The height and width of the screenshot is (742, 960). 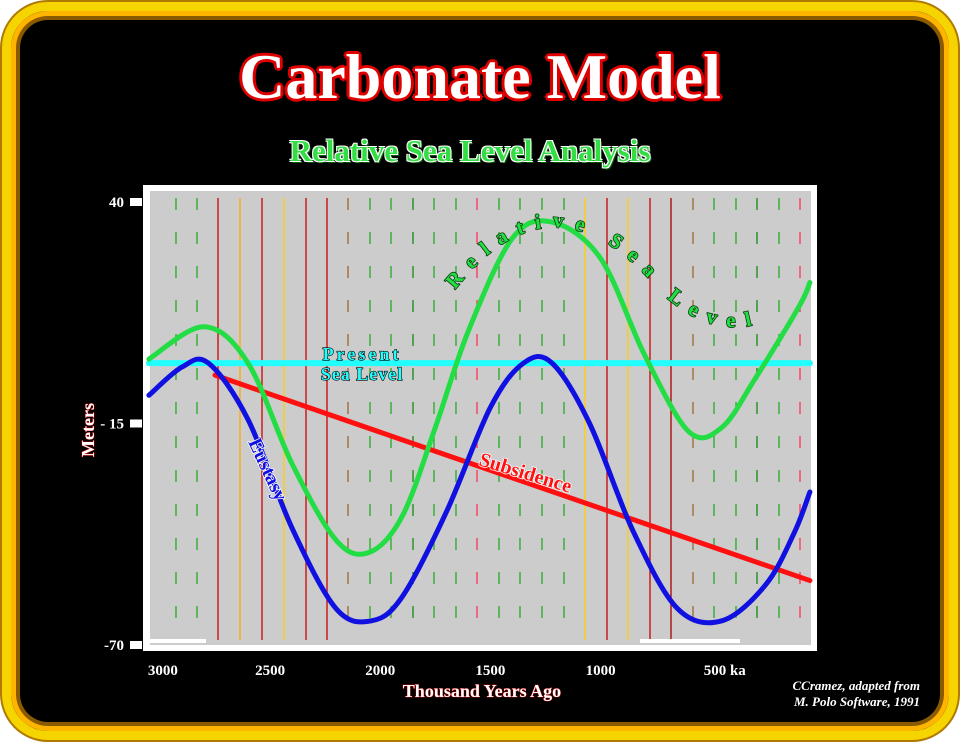 What do you see at coordinates (362, 374) in the screenshot?
I see `present-label-line2: Sea Level` at bounding box center [362, 374].